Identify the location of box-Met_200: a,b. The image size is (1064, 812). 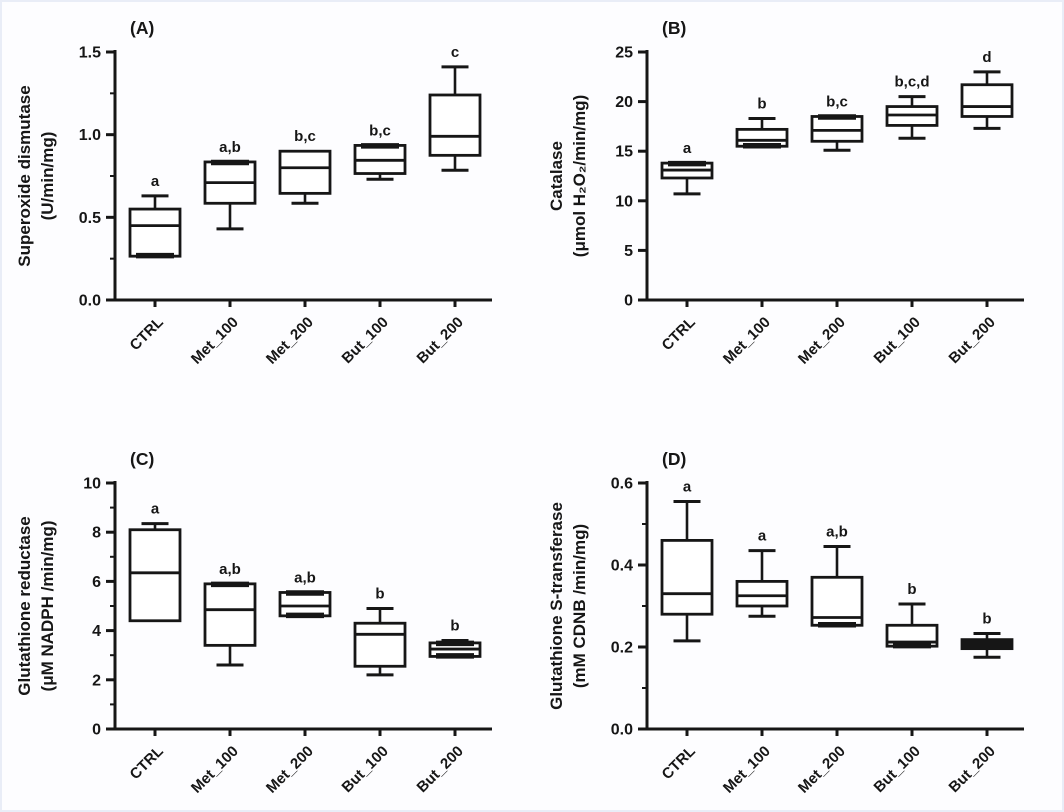
(837, 576).